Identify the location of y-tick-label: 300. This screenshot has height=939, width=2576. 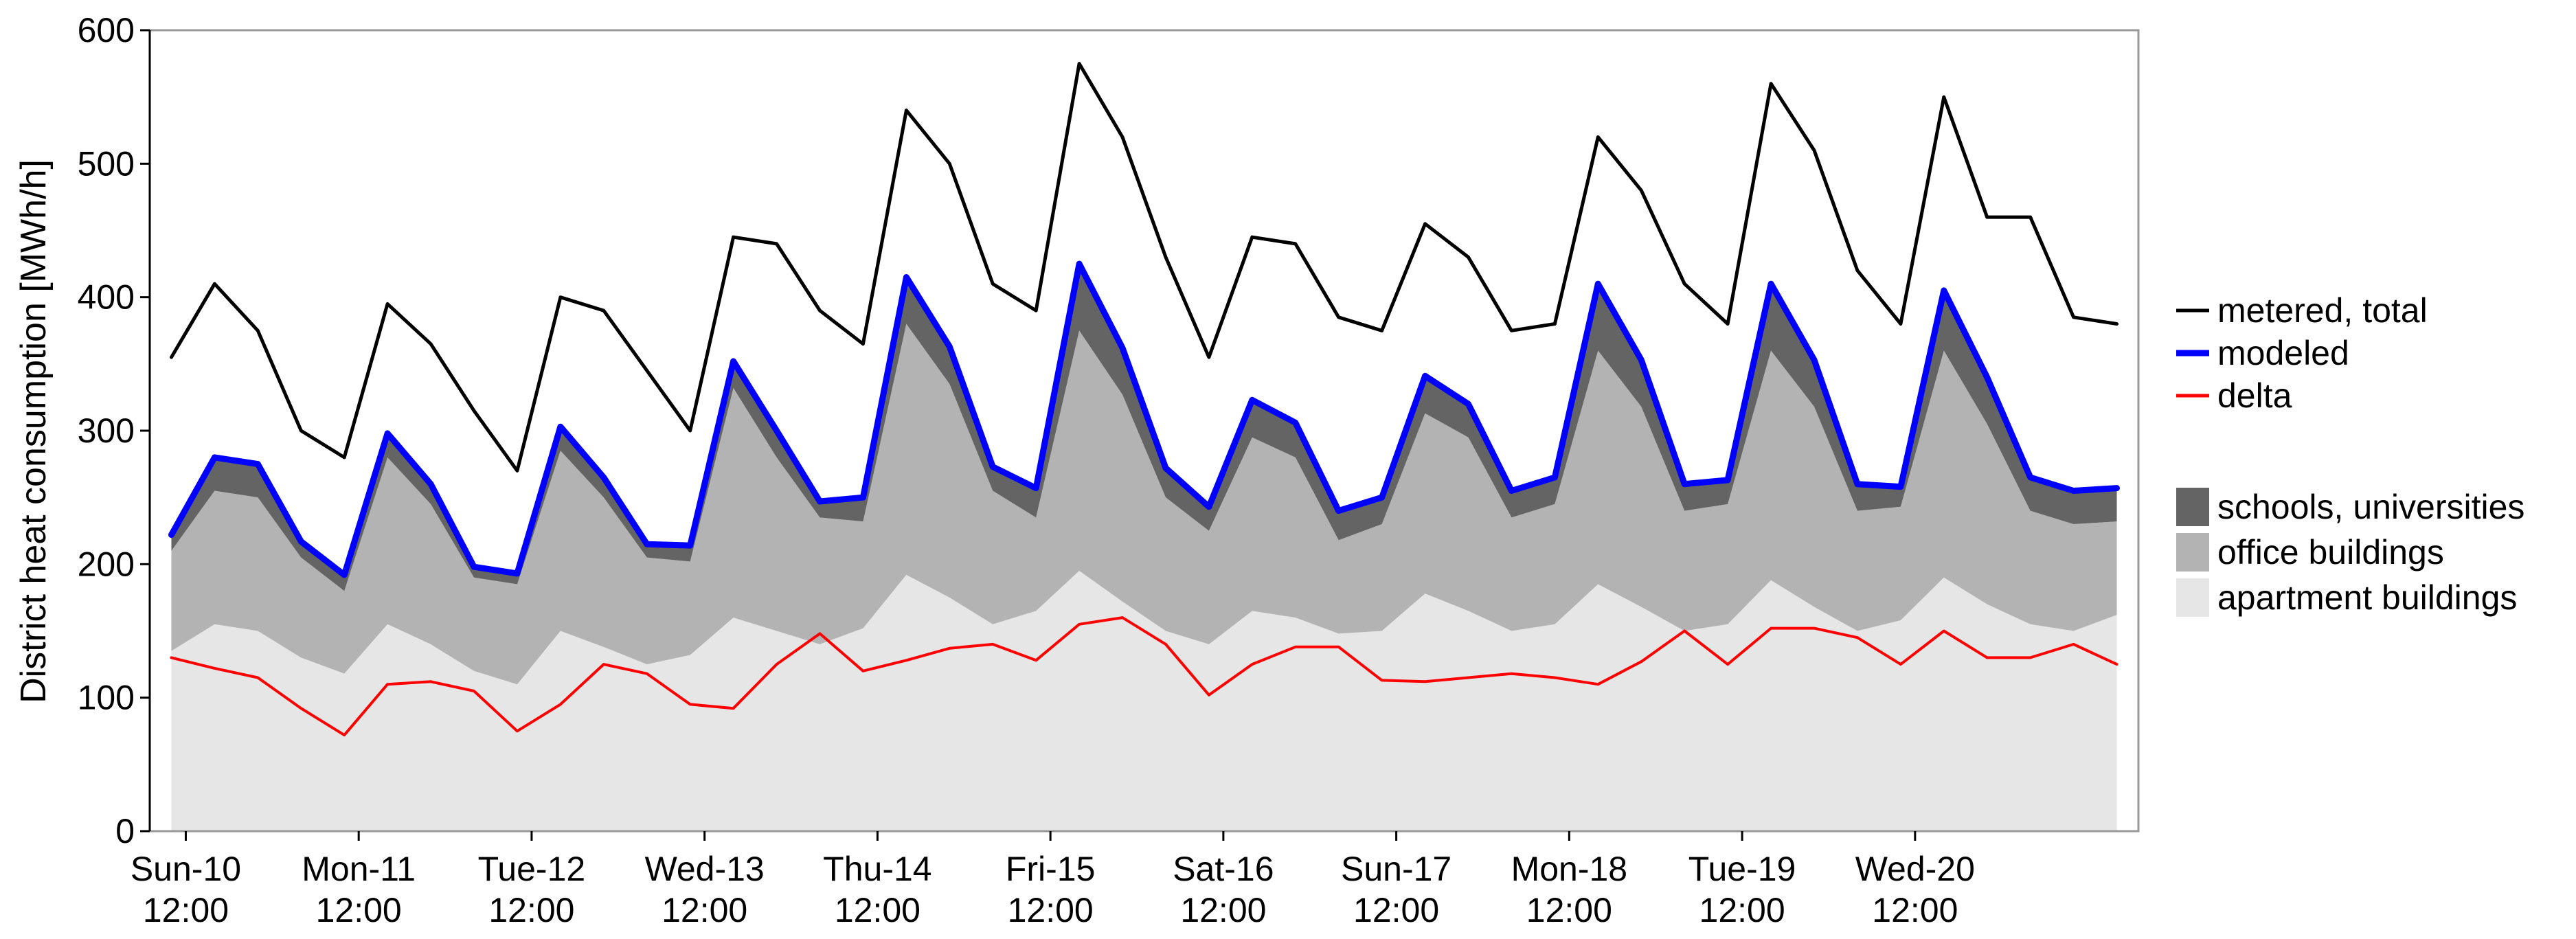
(106, 430).